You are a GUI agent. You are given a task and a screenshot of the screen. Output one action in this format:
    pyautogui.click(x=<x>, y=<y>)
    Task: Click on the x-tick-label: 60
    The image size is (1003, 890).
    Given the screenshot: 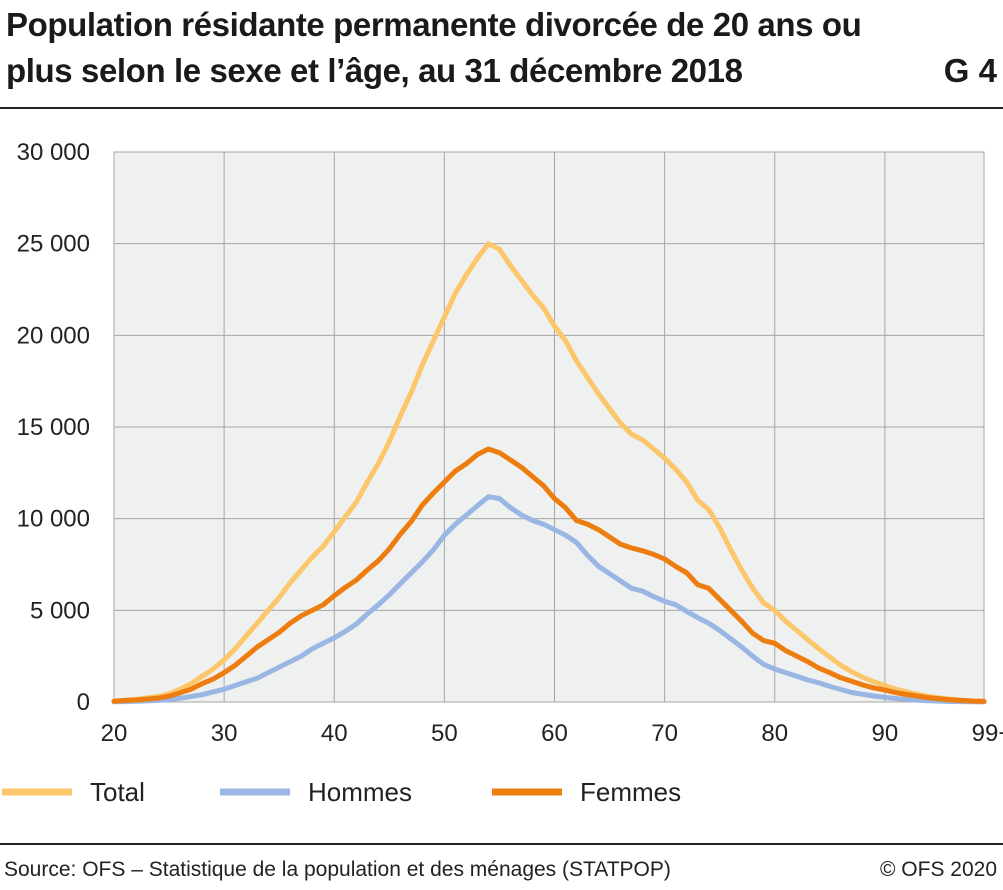 What is the action you would take?
    pyautogui.click(x=554, y=733)
    